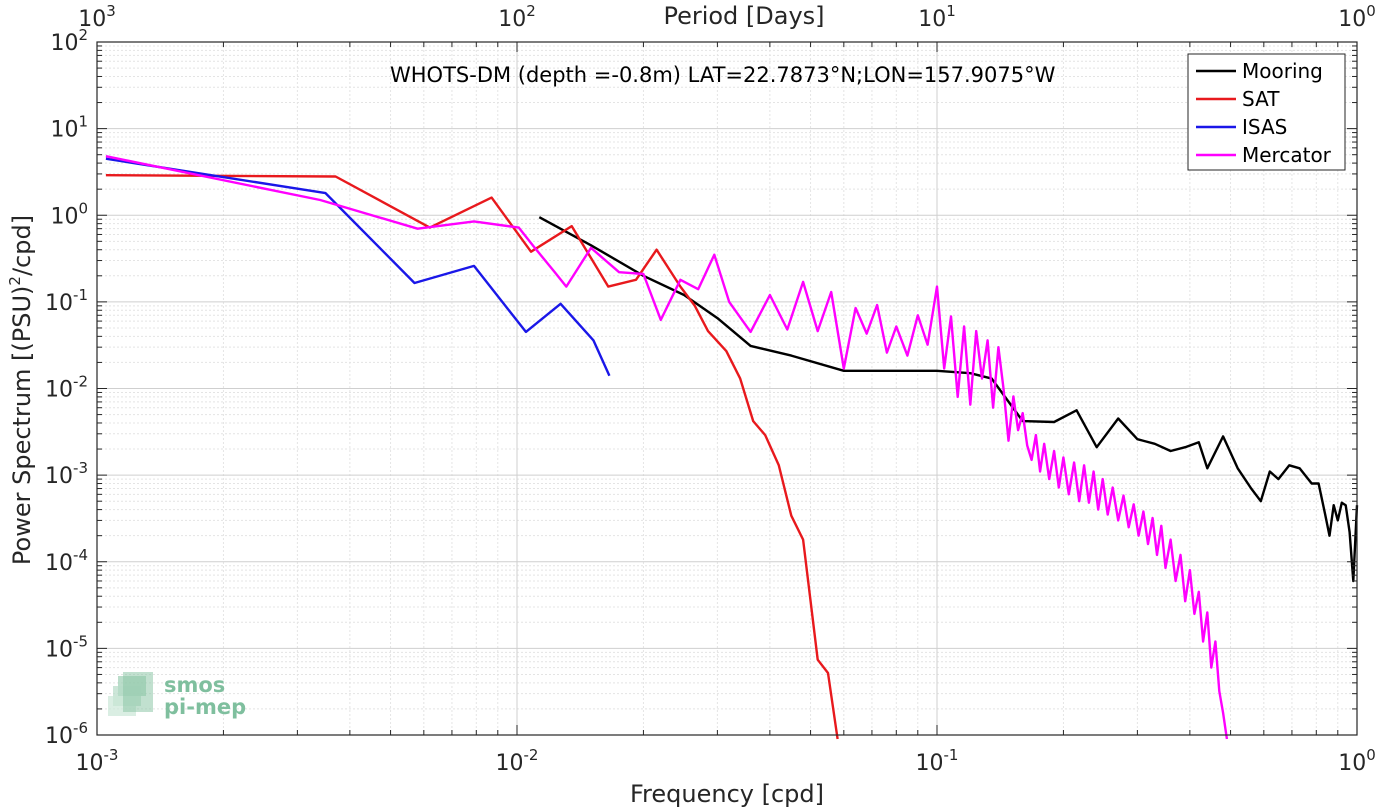  I want to click on y-tick-label: 10⁻¹, so click(66, 301).